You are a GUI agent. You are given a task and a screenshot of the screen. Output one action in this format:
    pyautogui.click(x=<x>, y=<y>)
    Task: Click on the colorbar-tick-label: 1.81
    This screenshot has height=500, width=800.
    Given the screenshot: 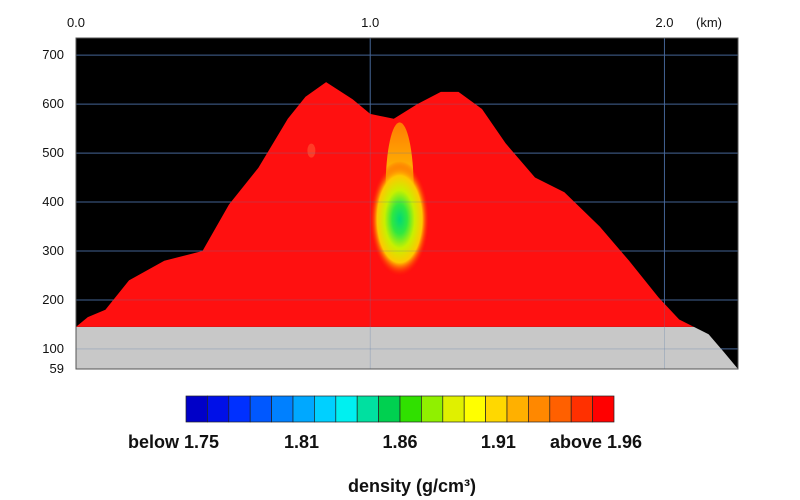 What is the action you would take?
    pyautogui.click(x=301, y=442)
    